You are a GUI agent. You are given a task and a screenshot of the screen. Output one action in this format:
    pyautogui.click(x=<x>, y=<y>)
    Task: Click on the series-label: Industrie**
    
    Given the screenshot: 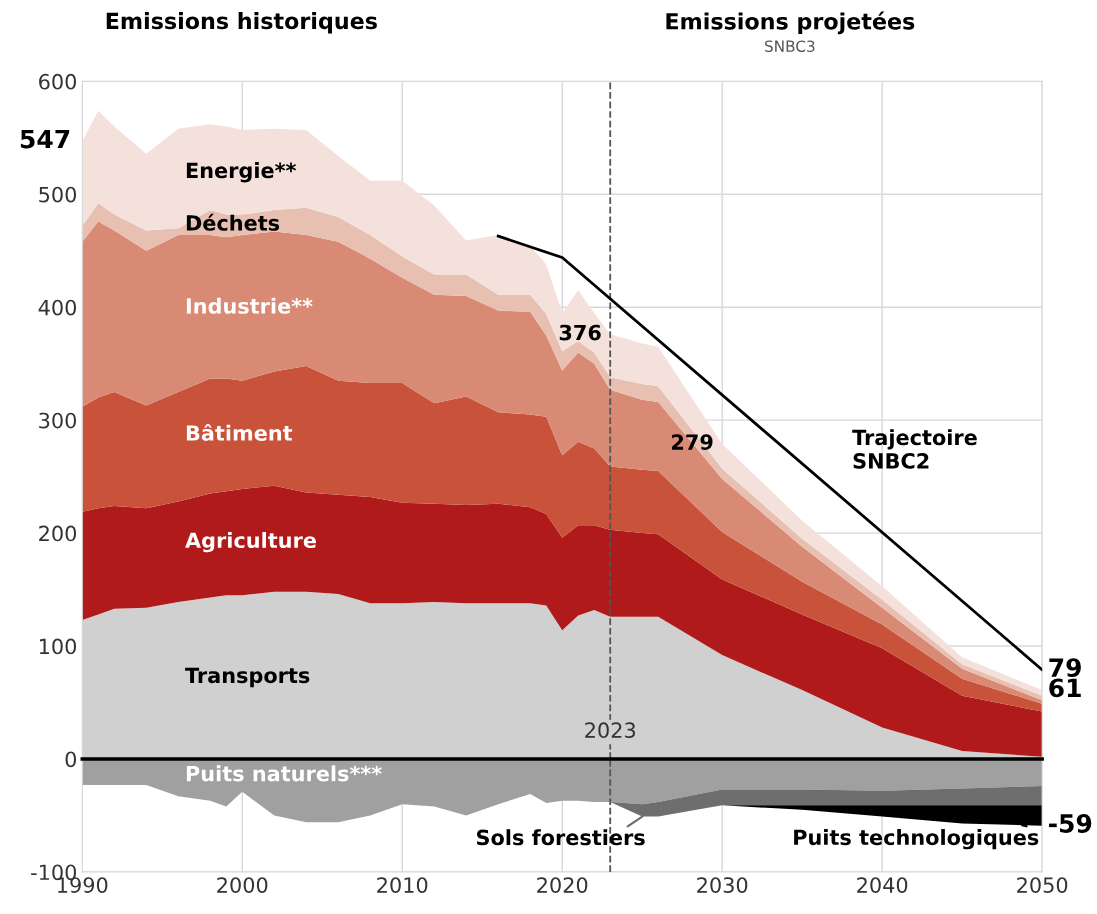 What is the action you would take?
    pyautogui.click(x=249, y=305)
    